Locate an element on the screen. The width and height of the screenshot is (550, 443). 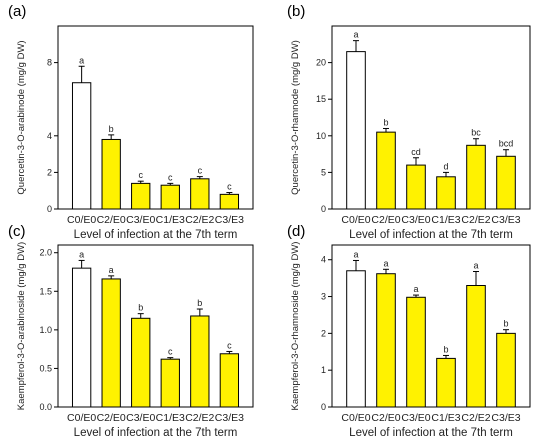
y-tick-label: 1.0 is located at coordinates (45, 330).